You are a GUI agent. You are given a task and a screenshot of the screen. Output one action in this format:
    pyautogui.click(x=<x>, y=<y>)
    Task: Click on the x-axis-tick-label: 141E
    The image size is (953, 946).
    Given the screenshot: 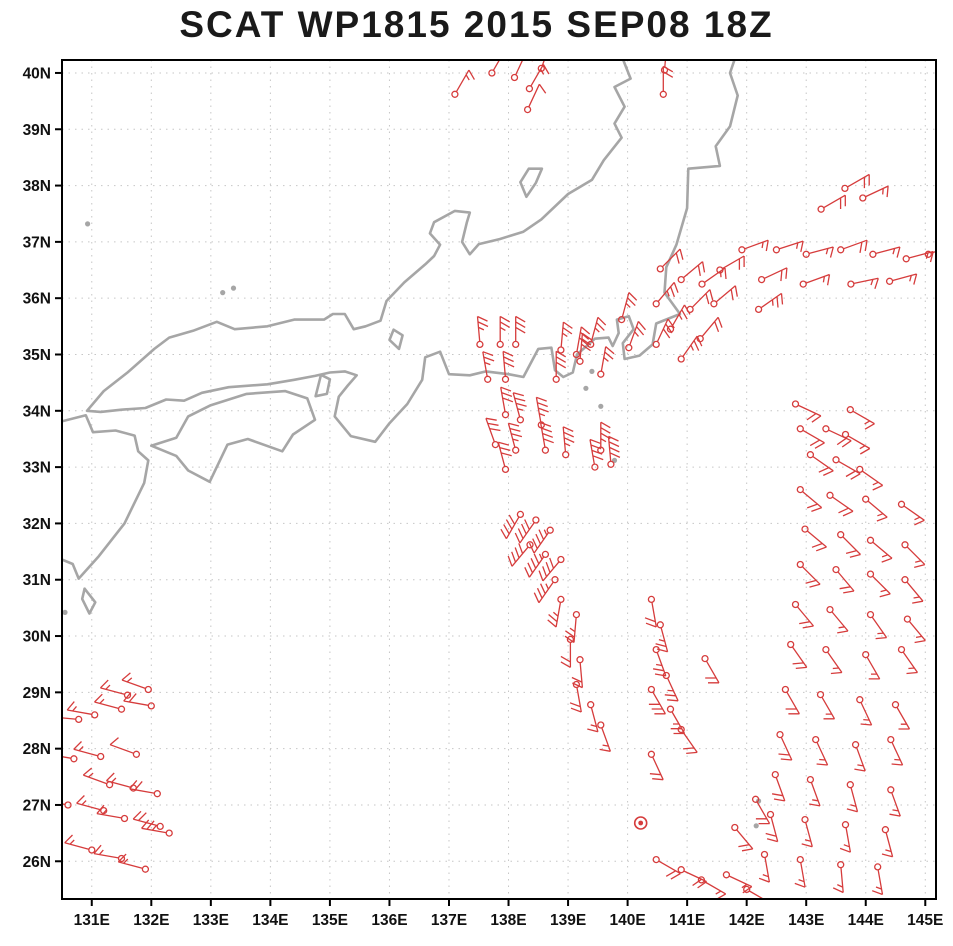 What is the action you would take?
    pyautogui.click(x=687, y=920)
    